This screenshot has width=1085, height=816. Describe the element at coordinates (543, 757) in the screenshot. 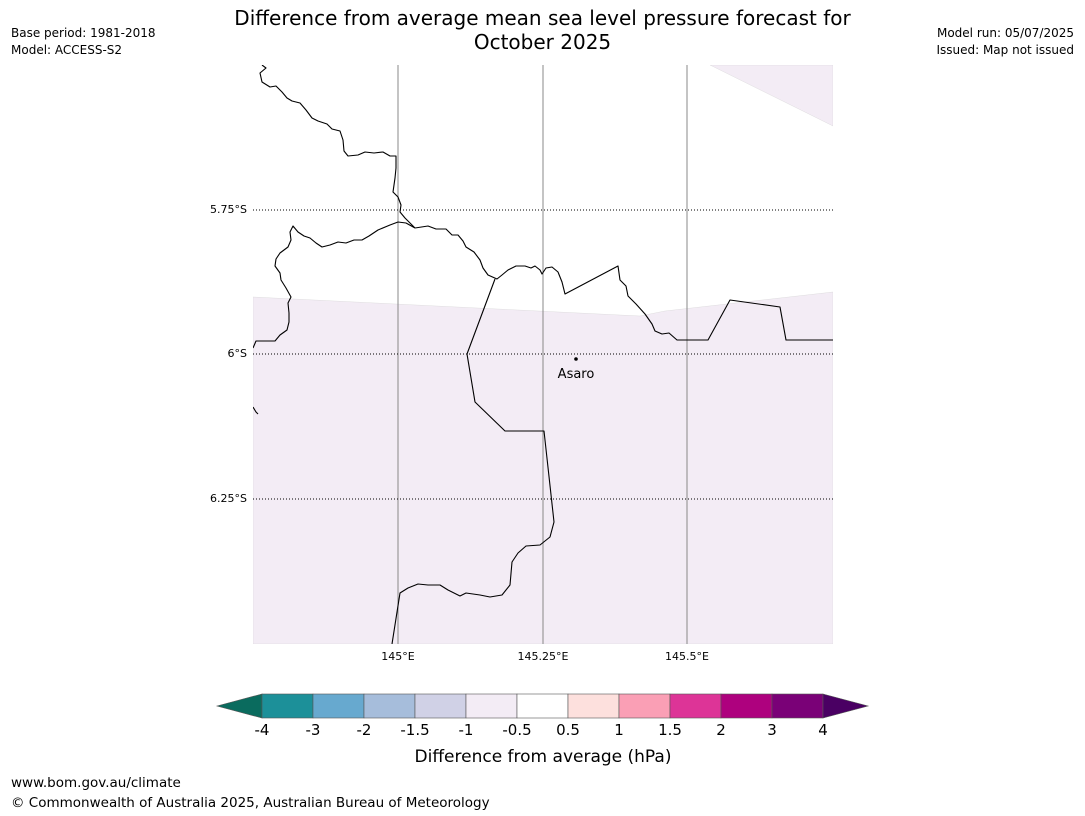

I see `colorbar-title: Difference from average (hPa)` at that location.